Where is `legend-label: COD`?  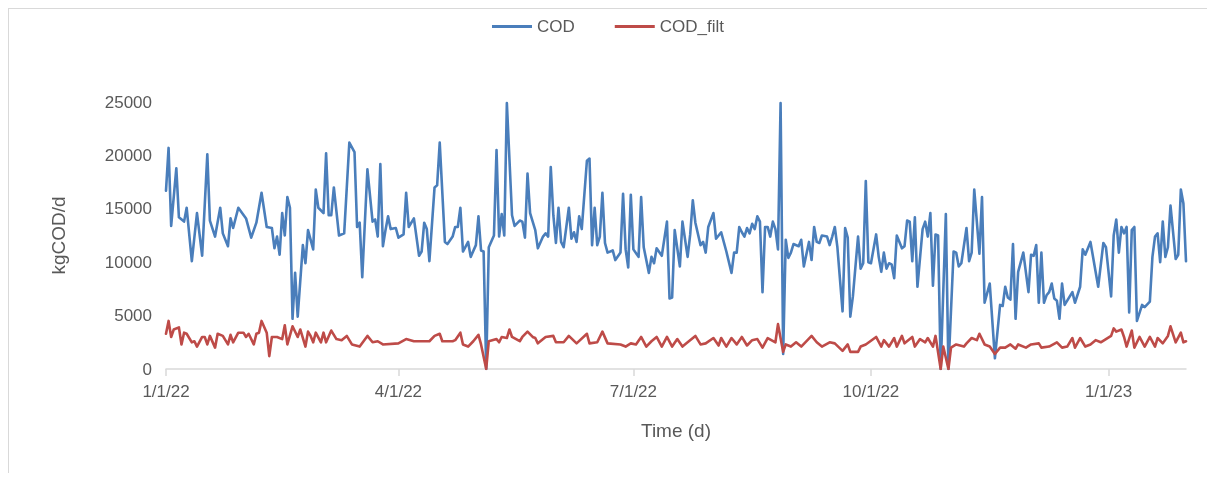 legend-label: COD is located at coordinates (556, 26).